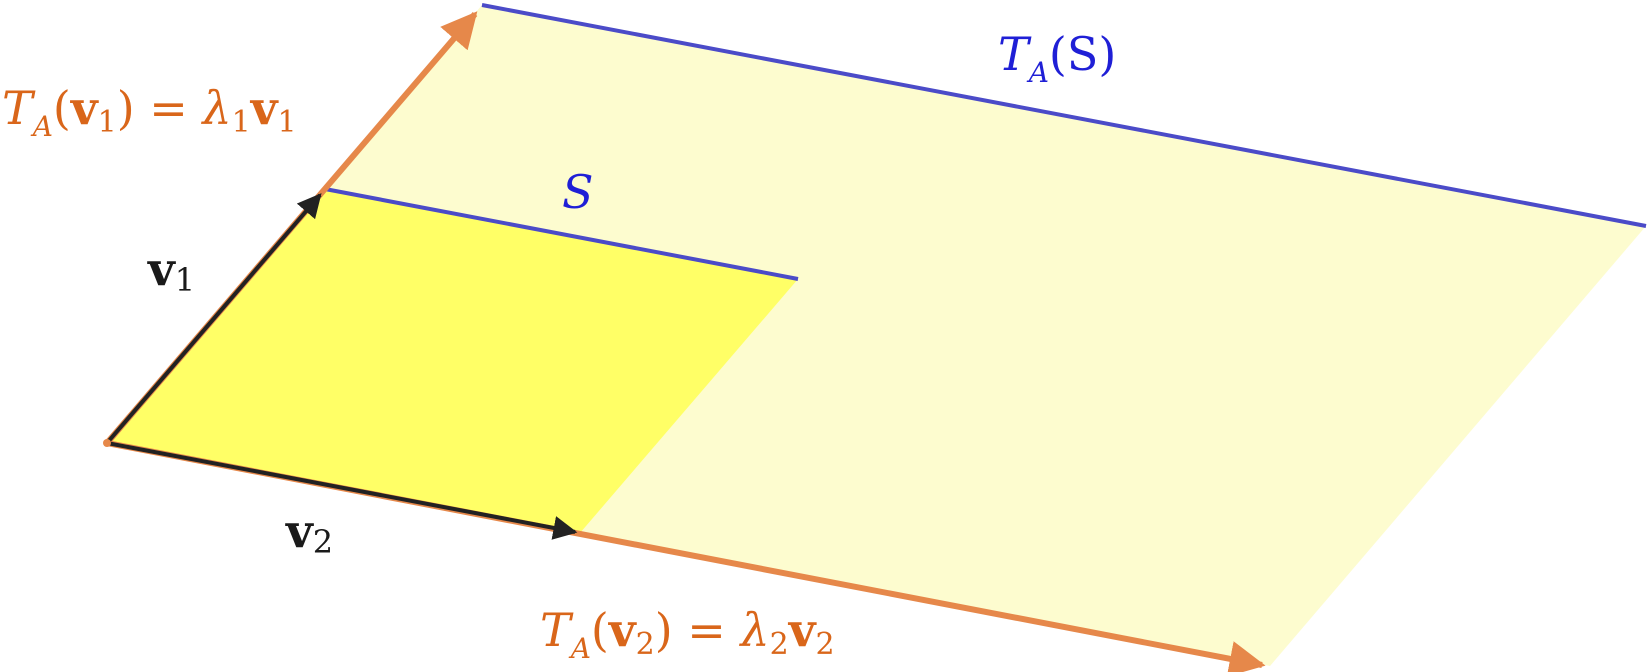  I want to click on region-edge, so click(561, 234).